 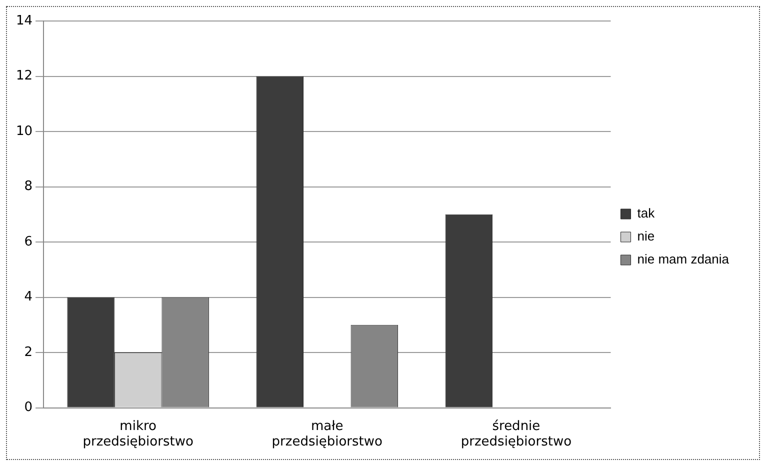 I want to click on y-tick-label: 10, so click(x=24, y=131).